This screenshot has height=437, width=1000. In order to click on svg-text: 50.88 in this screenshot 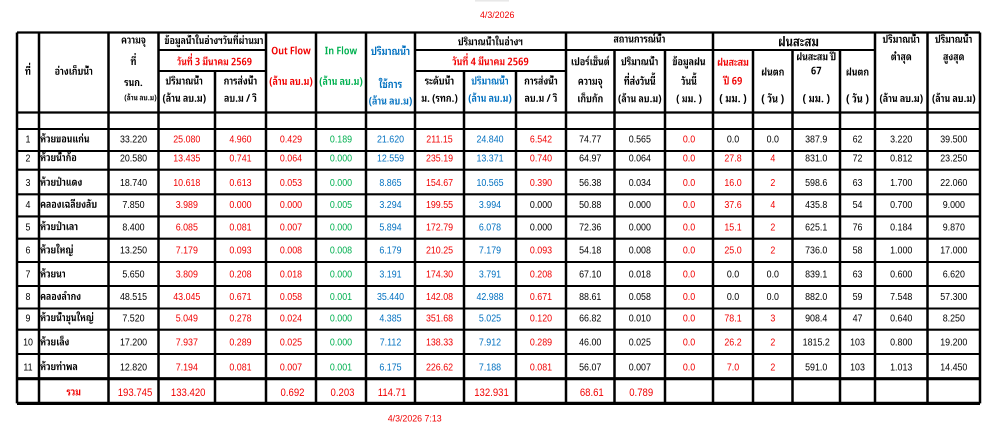, I will do `click(590, 206)`.